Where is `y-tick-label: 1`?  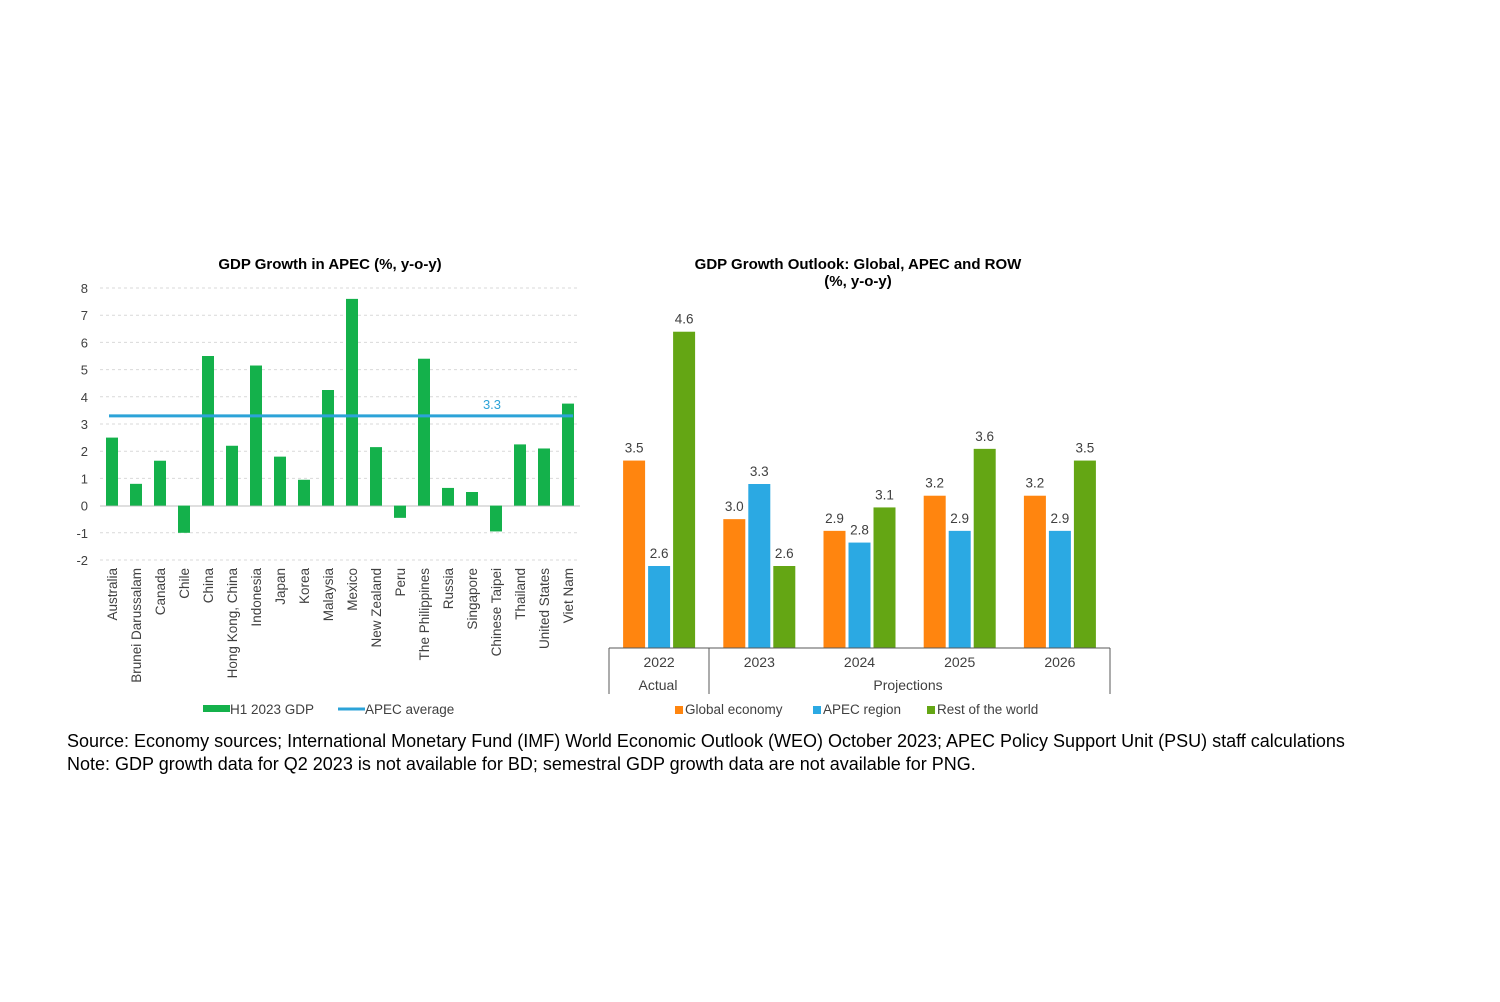 y-tick-label: 1 is located at coordinates (84, 478).